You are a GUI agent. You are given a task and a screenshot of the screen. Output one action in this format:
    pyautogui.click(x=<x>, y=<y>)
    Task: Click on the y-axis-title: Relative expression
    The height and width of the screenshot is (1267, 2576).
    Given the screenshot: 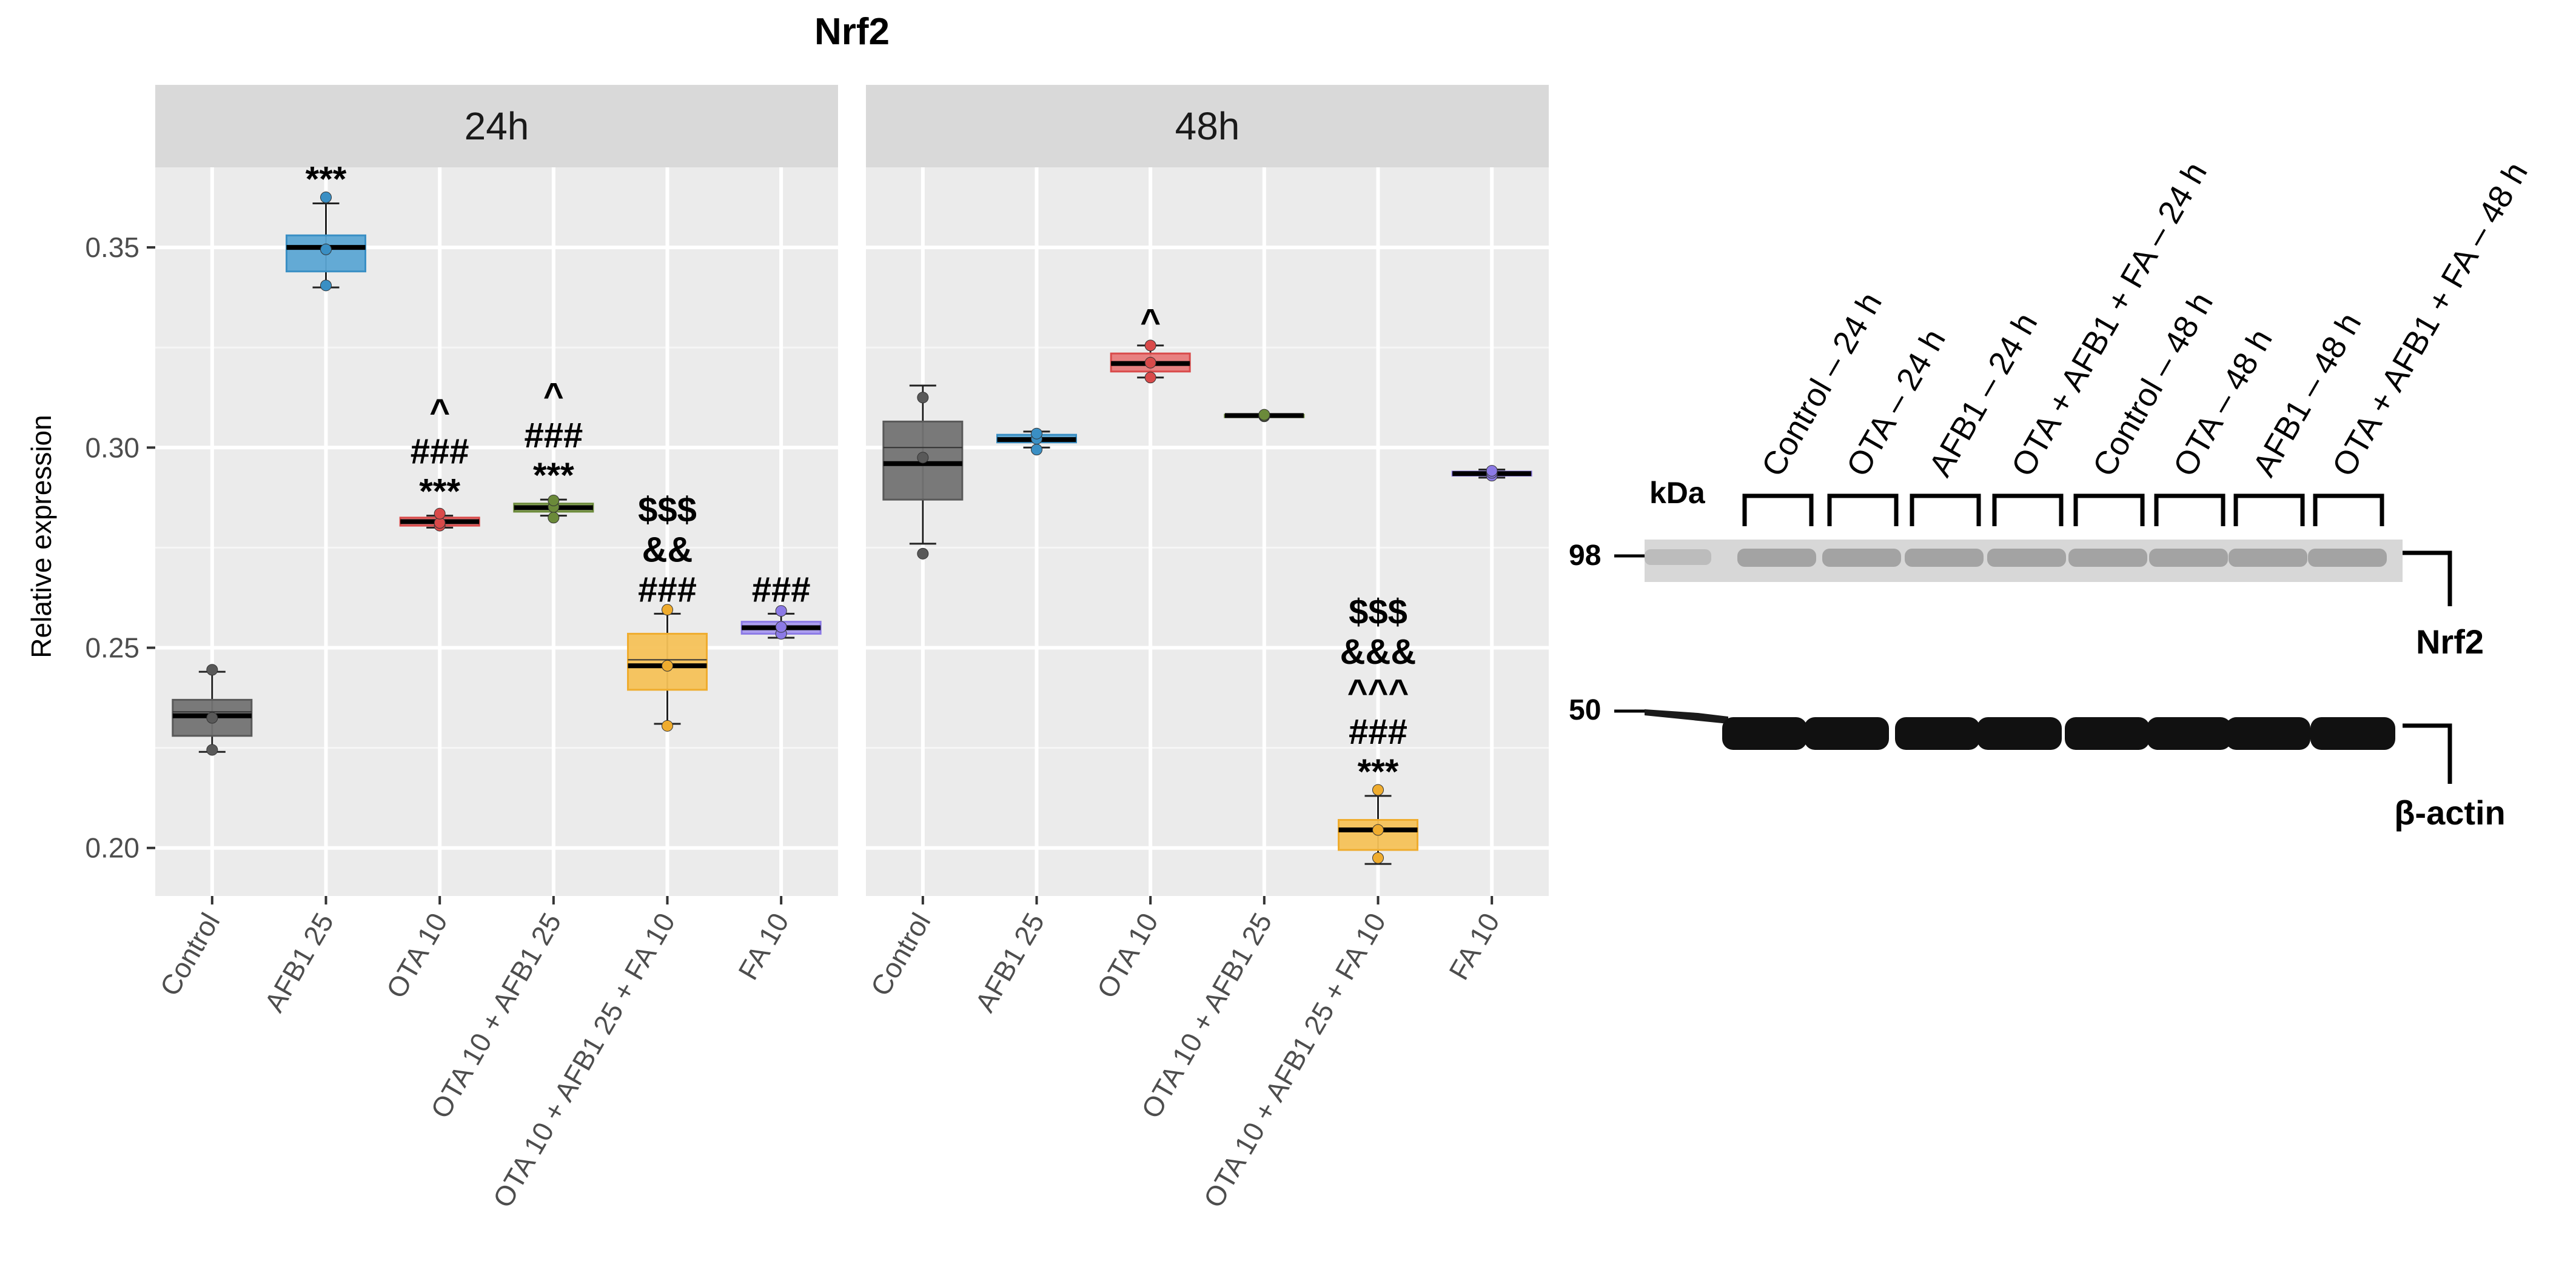 What is the action you would take?
    pyautogui.click(x=41, y=536)
    